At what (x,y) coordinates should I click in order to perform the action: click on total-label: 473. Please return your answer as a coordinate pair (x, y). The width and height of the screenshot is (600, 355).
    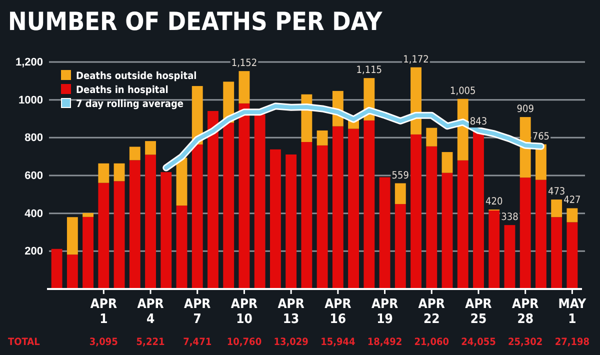
    Looking at the image, I should click on (557, 192).